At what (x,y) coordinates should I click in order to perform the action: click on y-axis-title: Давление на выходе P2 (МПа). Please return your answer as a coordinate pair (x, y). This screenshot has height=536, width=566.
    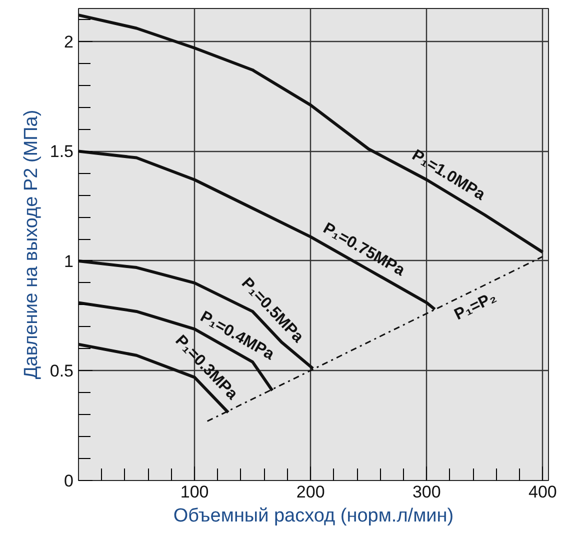
    Looking at the image, I should click on (31, 245).